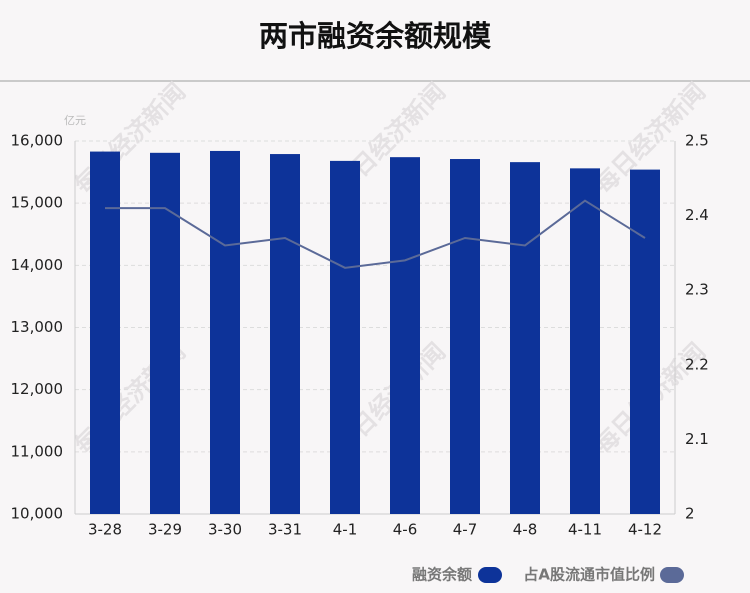  What do you see at coordinates (697, 141) in the screenshot?
I see `y2-tick-label: 2.5` at bounding box center [697, 141].